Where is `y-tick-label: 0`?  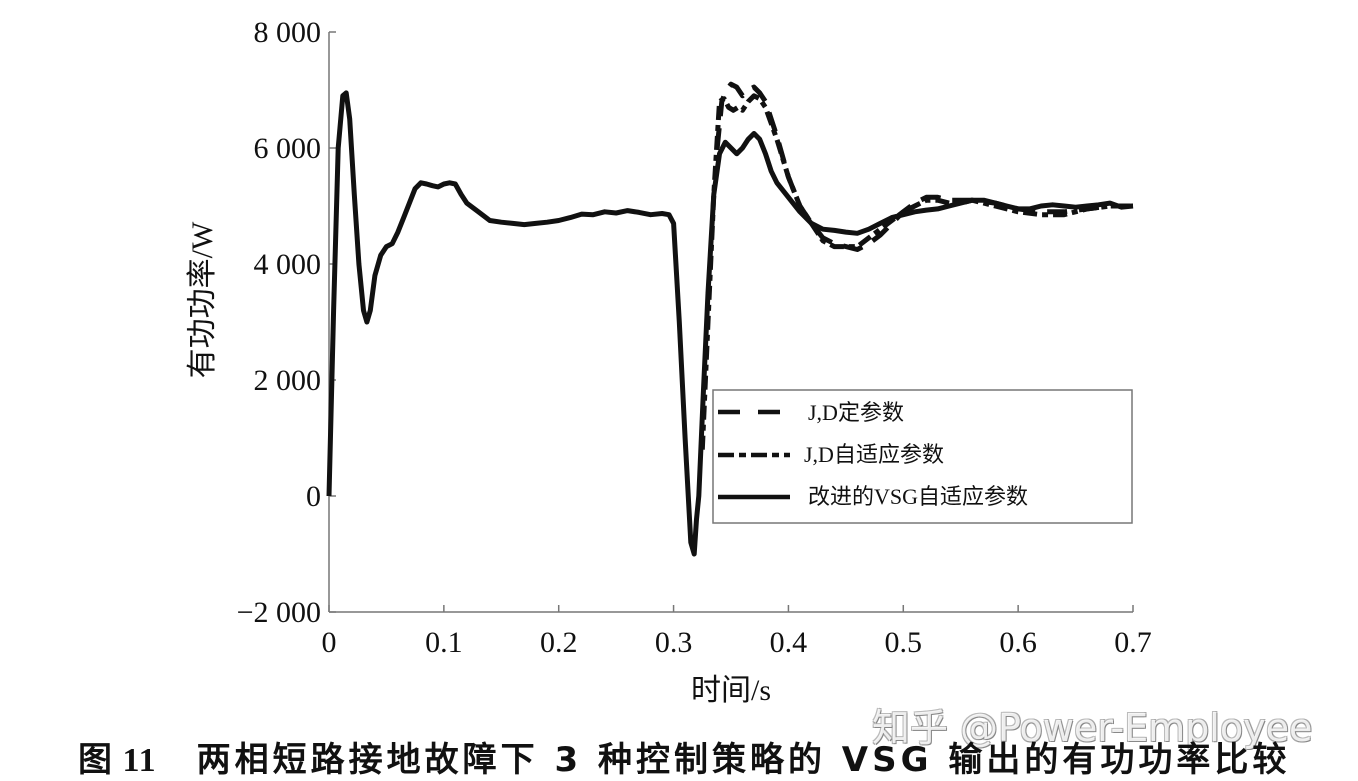 y-tick-label: 0 is located at coordinates (313, 496).